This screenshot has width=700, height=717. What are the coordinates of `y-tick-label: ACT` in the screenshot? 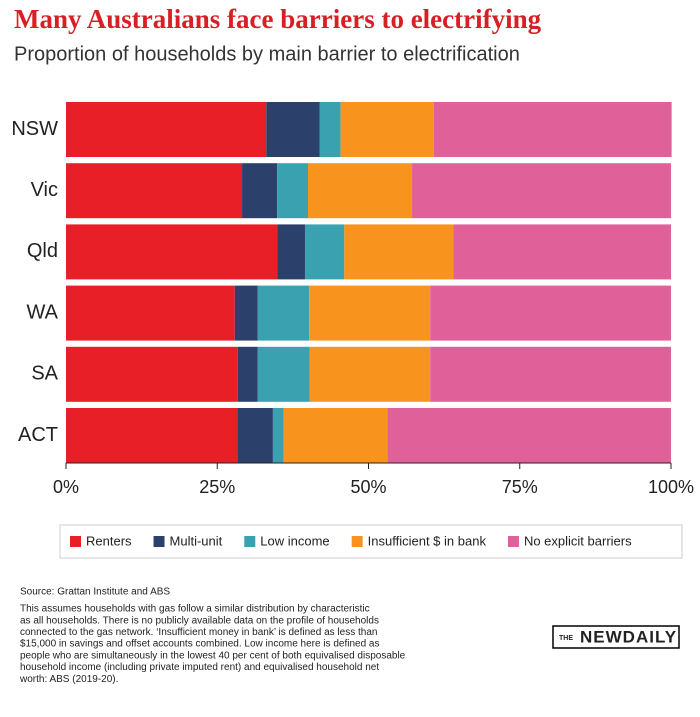 It's located at (38, 435).